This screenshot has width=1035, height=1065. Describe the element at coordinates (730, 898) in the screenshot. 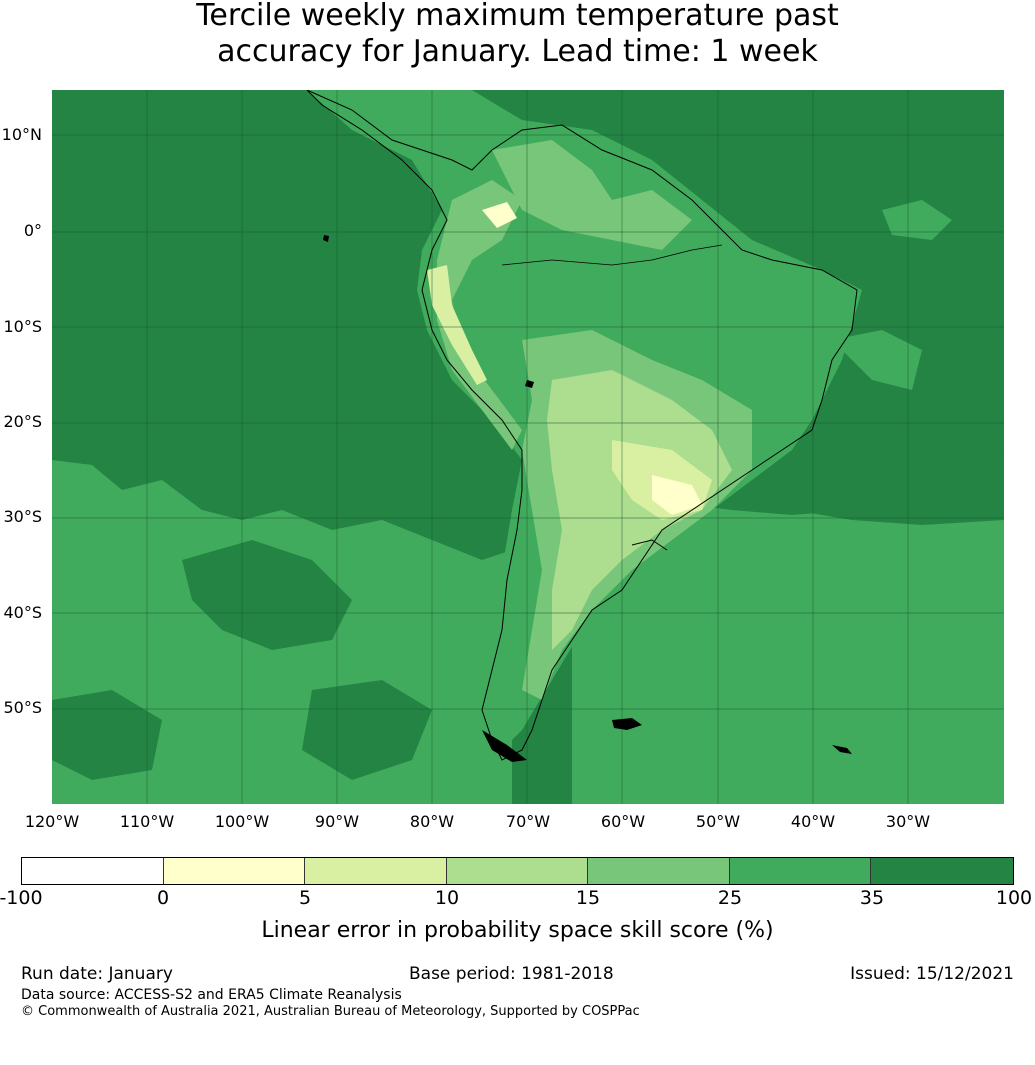

I see `colorbar-tick-25: 25` at that location.